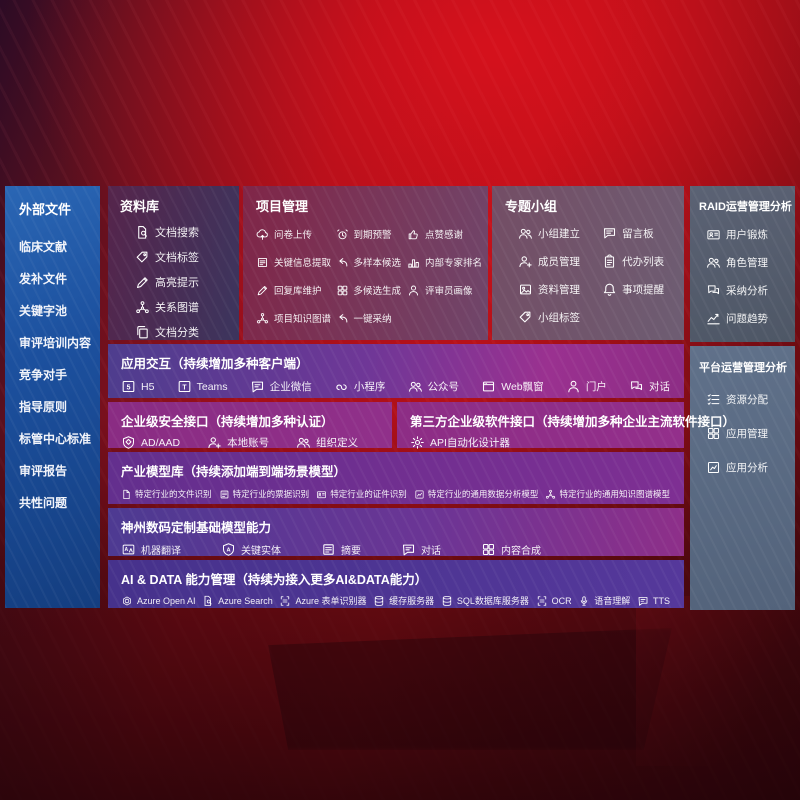  Describe the element at coordinates (476, 494) in the screenshot. I see `industry-model-item: 特定行业的通用数据分析模型` at that location.